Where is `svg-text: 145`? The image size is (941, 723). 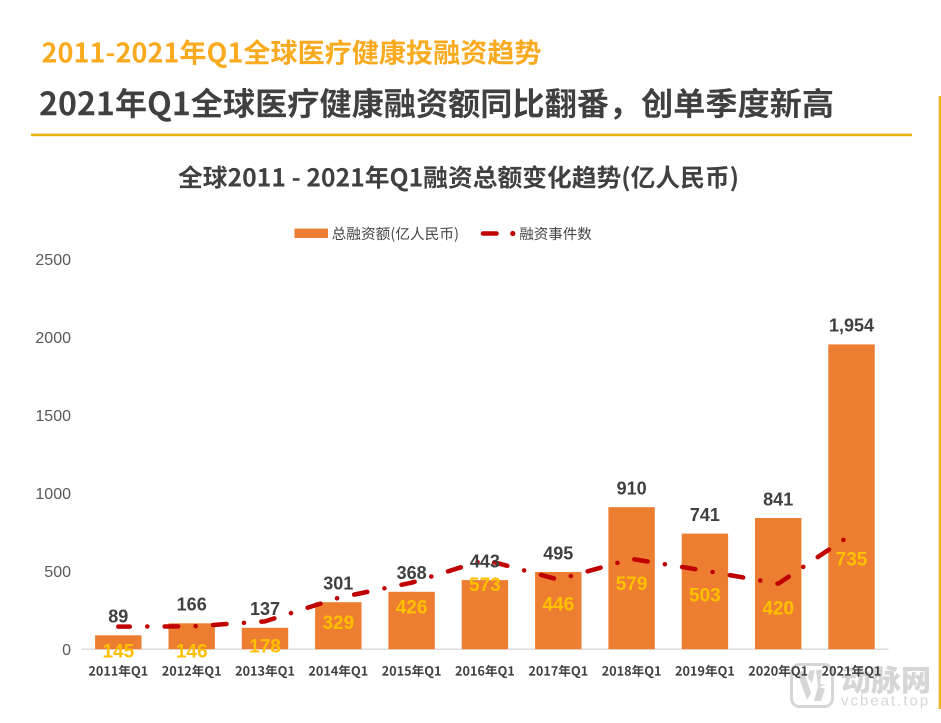 svg-text: 145 is located at coordinates (118, 652).